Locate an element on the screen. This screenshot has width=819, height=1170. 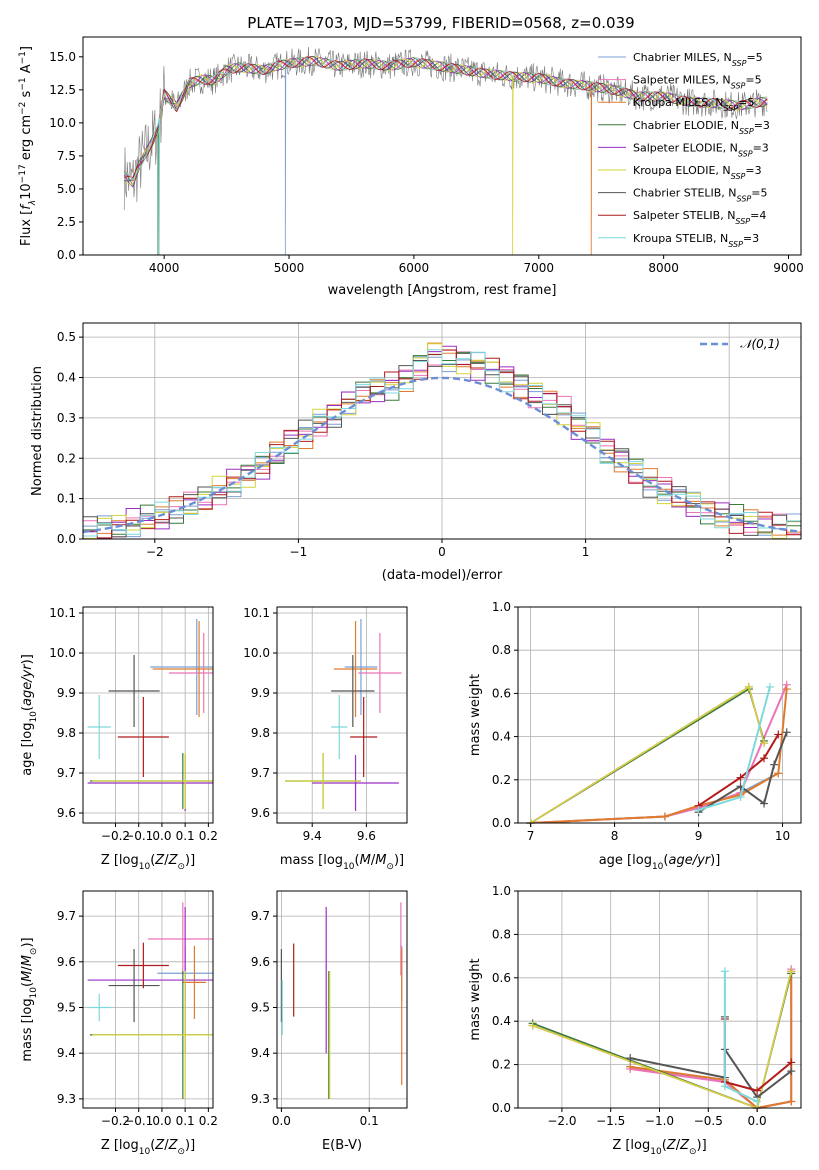
legend-entry: Chabrier MILES, NSSP=5 is located at coordinates (698, 59).